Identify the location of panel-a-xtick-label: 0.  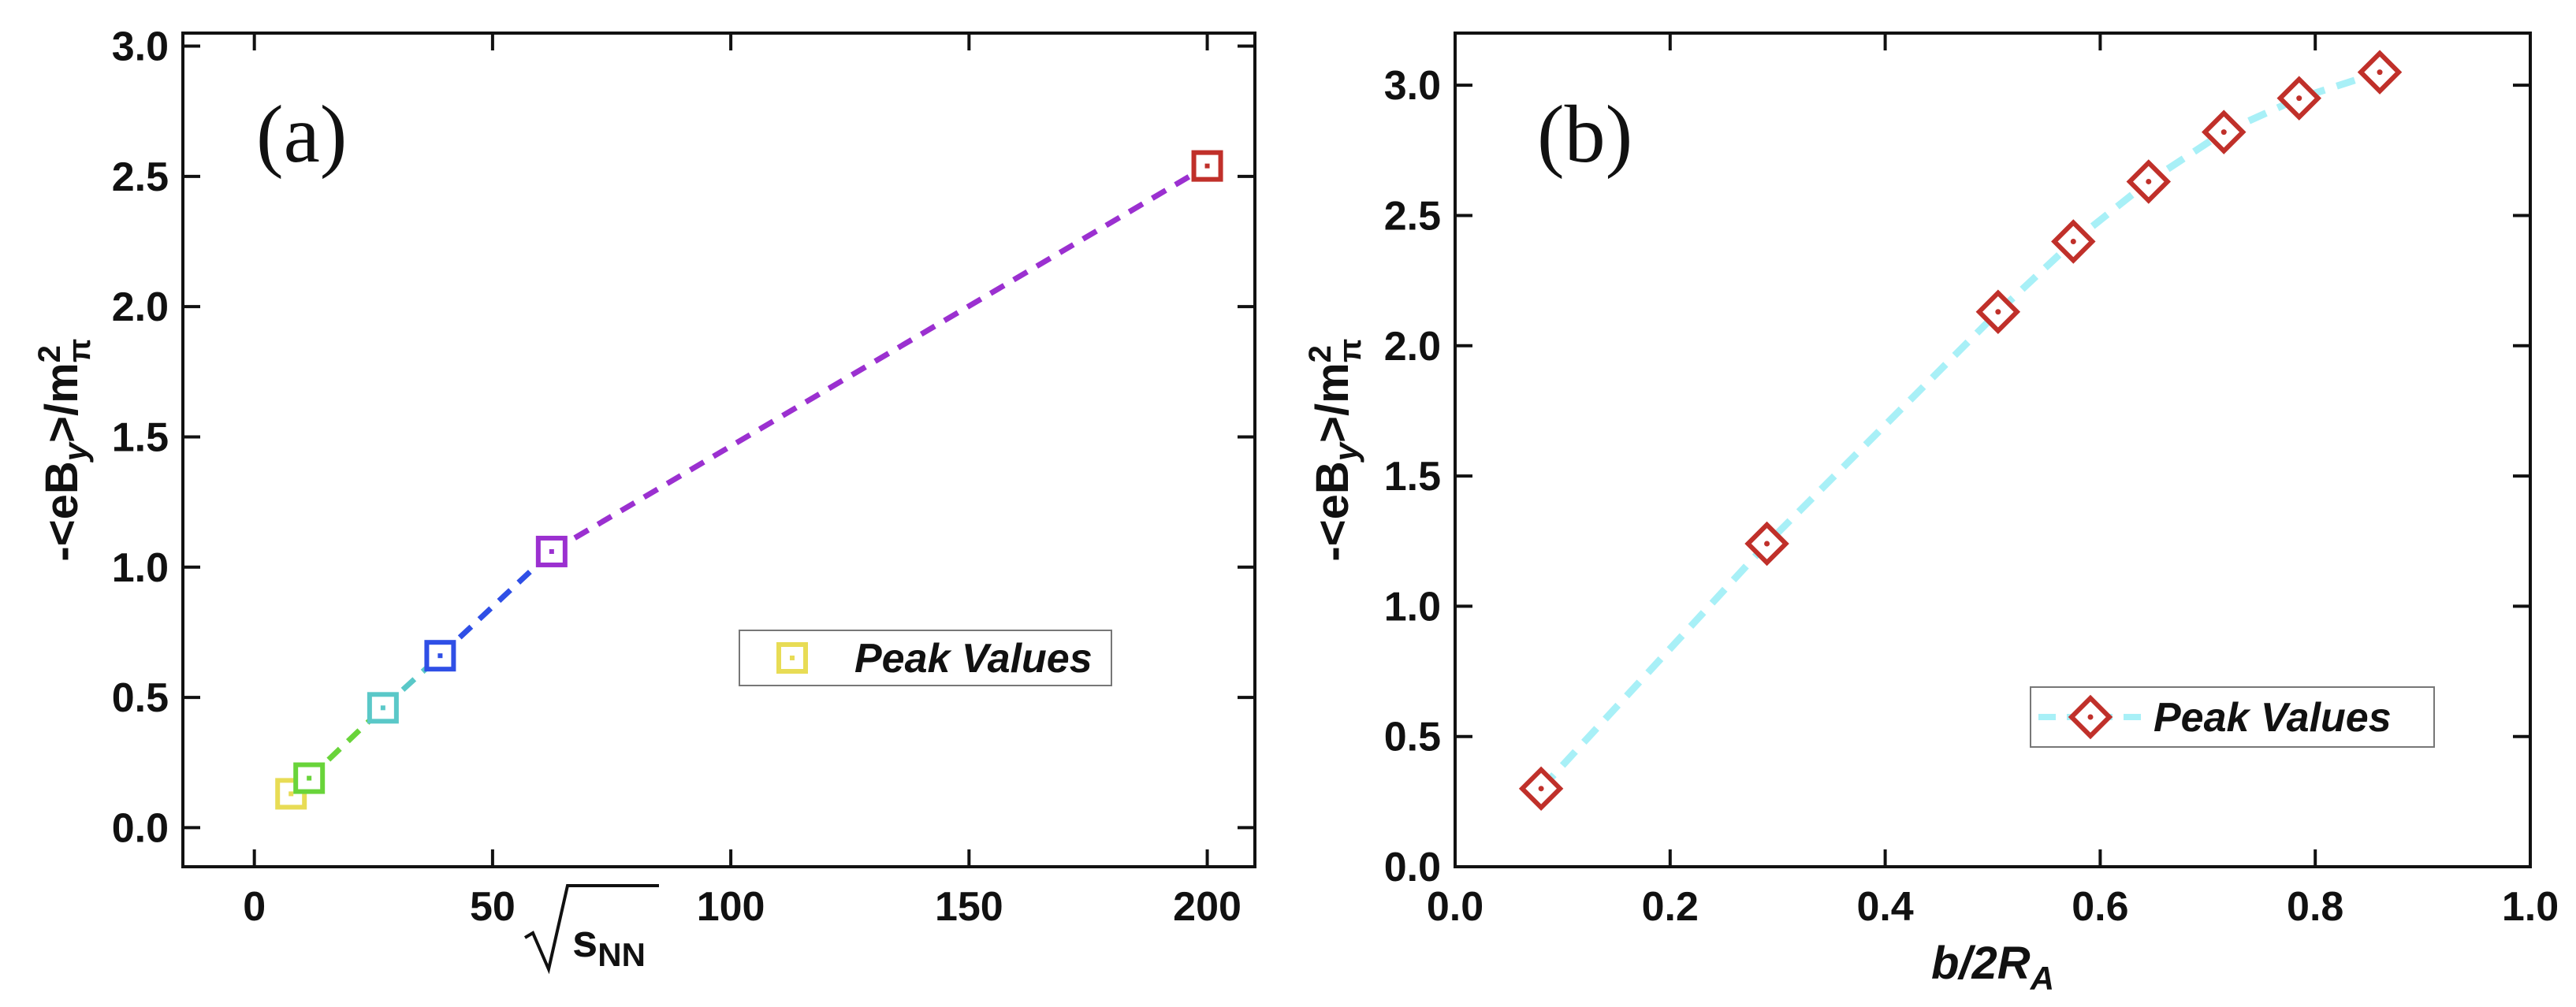
(254, 907).